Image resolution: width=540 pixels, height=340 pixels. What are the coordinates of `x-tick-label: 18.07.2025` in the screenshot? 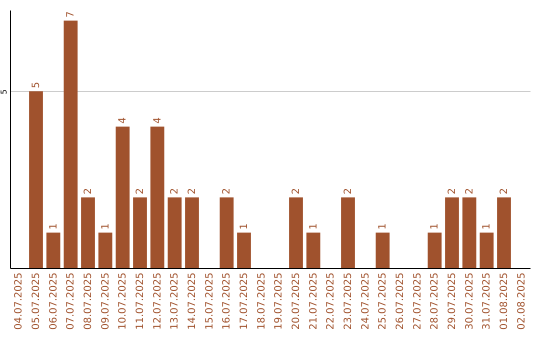 It's located at (262, 301).